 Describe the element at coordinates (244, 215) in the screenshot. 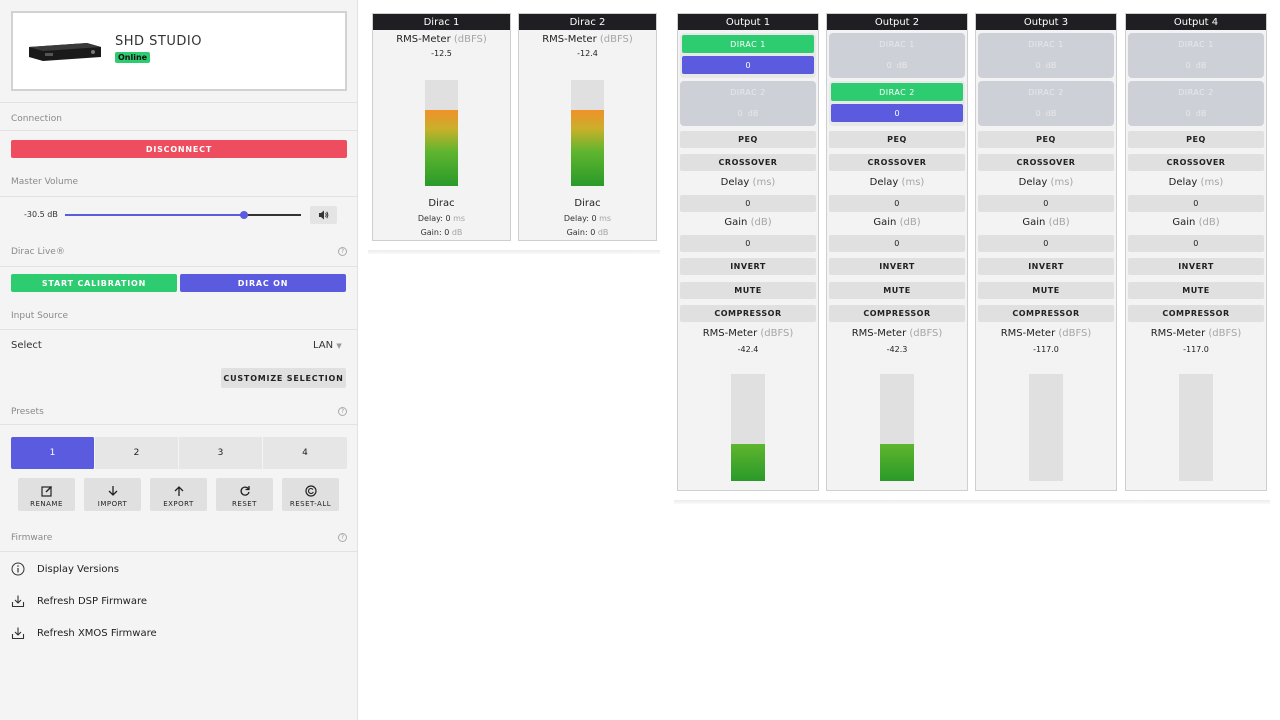

I see `volume-slider-handle` at that location.